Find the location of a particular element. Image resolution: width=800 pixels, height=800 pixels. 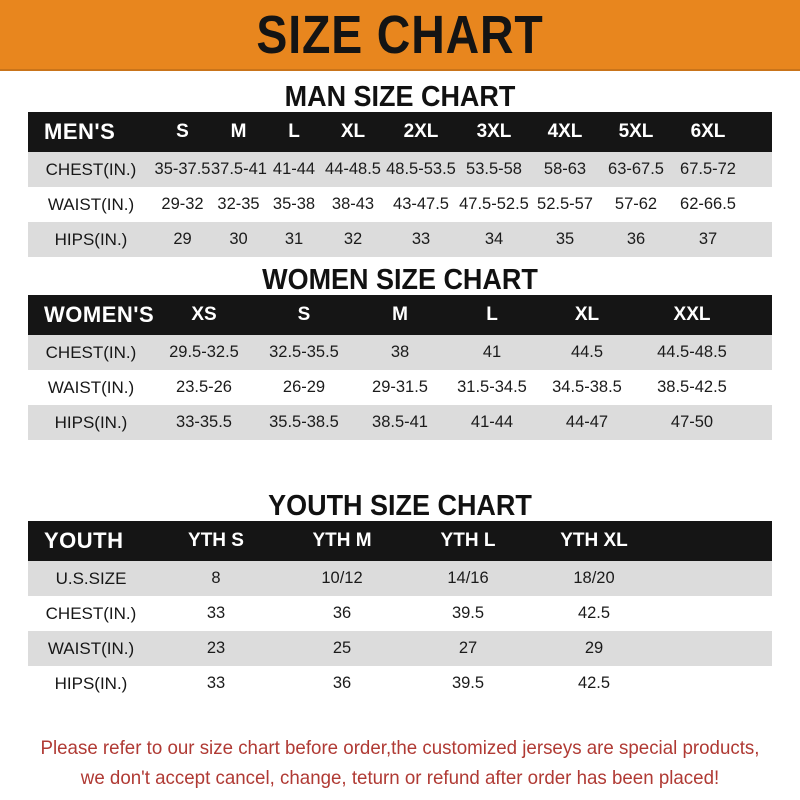

measurement-cell: 52.5-57 is located at coordinates (565, 204).